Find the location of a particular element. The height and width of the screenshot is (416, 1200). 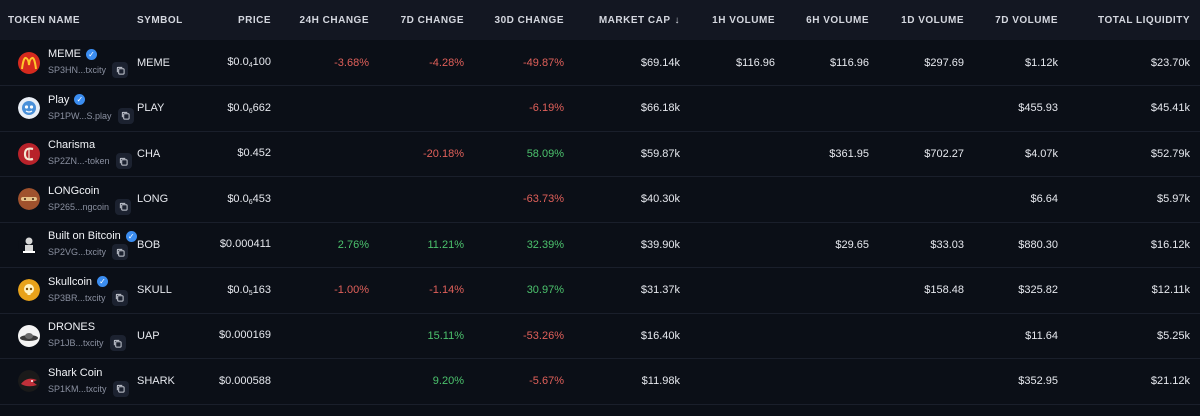

token-name: Built on Bitcoin is located at coordinates (84, 236).